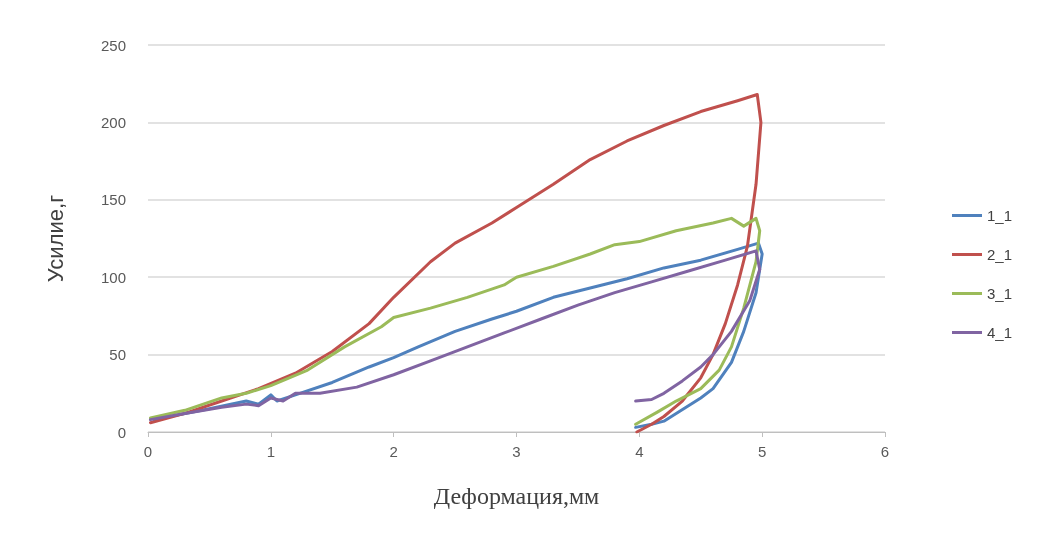  What do you see at coordinates (999, 293) in the screenshot?
I see `legend-label: 3_1` at bounding box center [999, 293].